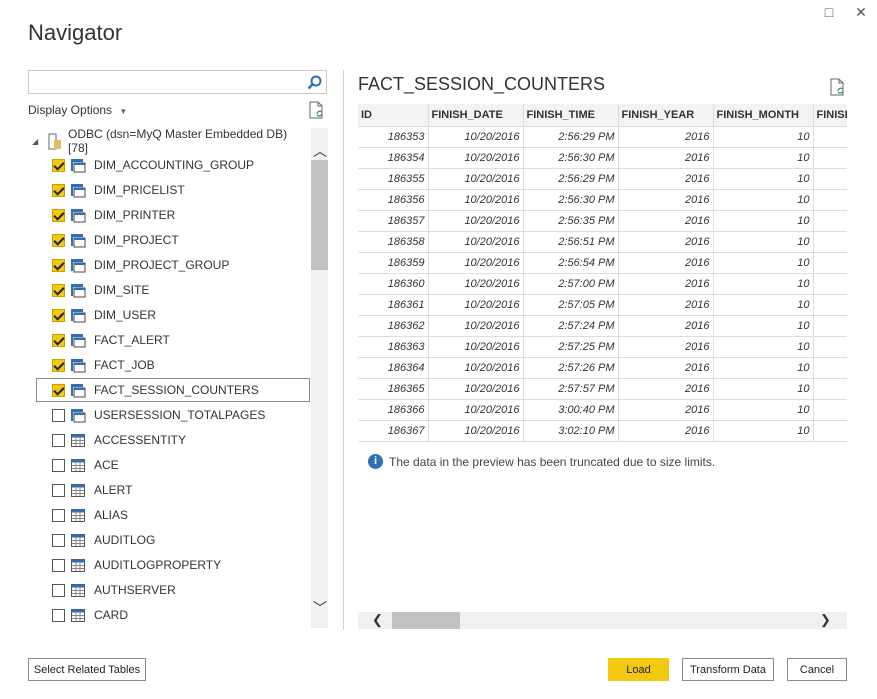  What do you see at coordinates (393, 242) in the screenshot?
I see `table-cell: 186358` at bounding box center [393, 242].